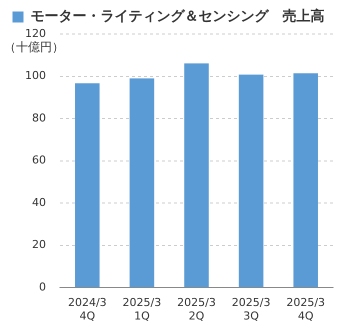  I want to click on y-tick-label: 120, so click(35, 33).